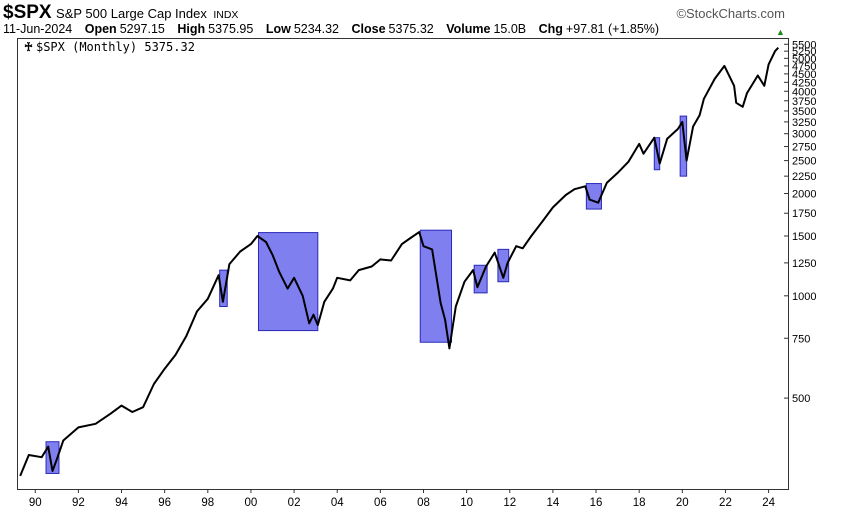  I want to click on y-tick-label-10: 3000, so click(804, 135).